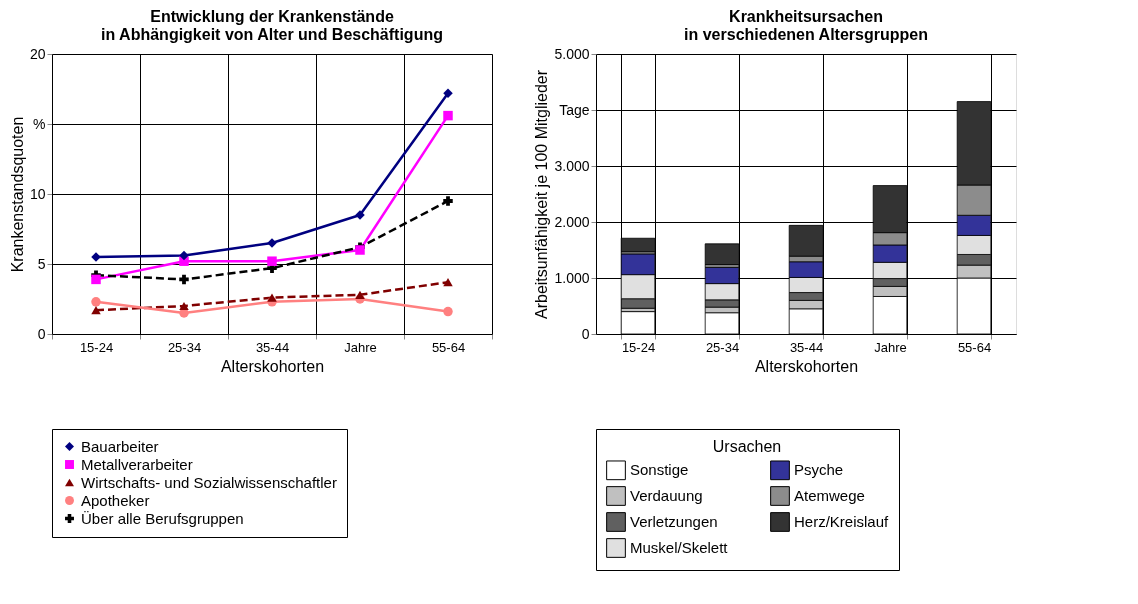  I want to click on legend-label: Verdauung, so click(666, 495).